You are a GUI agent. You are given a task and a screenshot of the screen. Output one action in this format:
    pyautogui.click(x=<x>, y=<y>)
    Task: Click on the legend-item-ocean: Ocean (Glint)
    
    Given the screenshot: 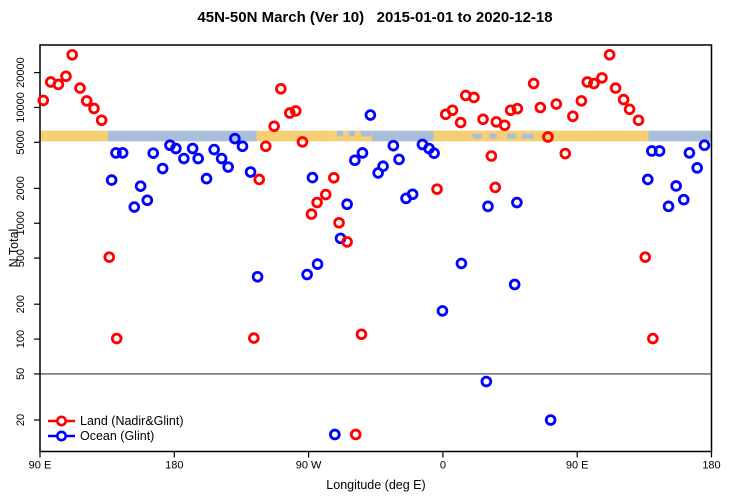 What is the action you would take?
    pyautogui.click(x=115, y=437)
    